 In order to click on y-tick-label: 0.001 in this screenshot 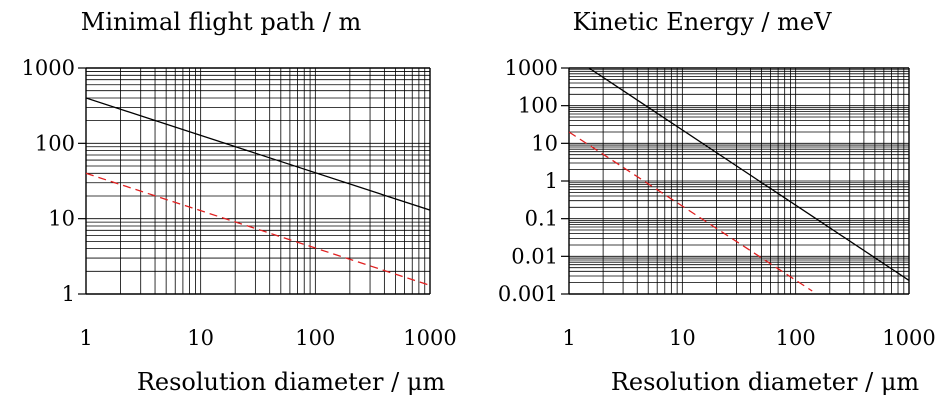, I will do `click(528, 294)`.